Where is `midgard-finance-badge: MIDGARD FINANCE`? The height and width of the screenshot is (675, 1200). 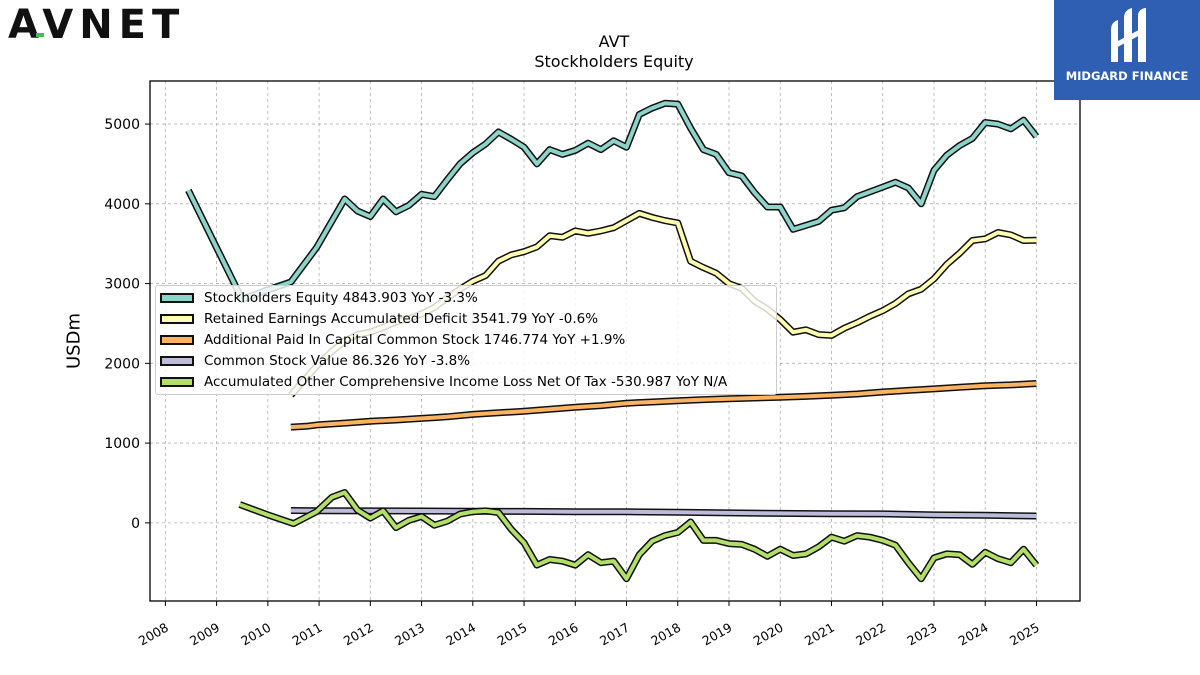 midgard-finance-badge: MIDGARD FINANCE is located at coordinates (1127, 50).